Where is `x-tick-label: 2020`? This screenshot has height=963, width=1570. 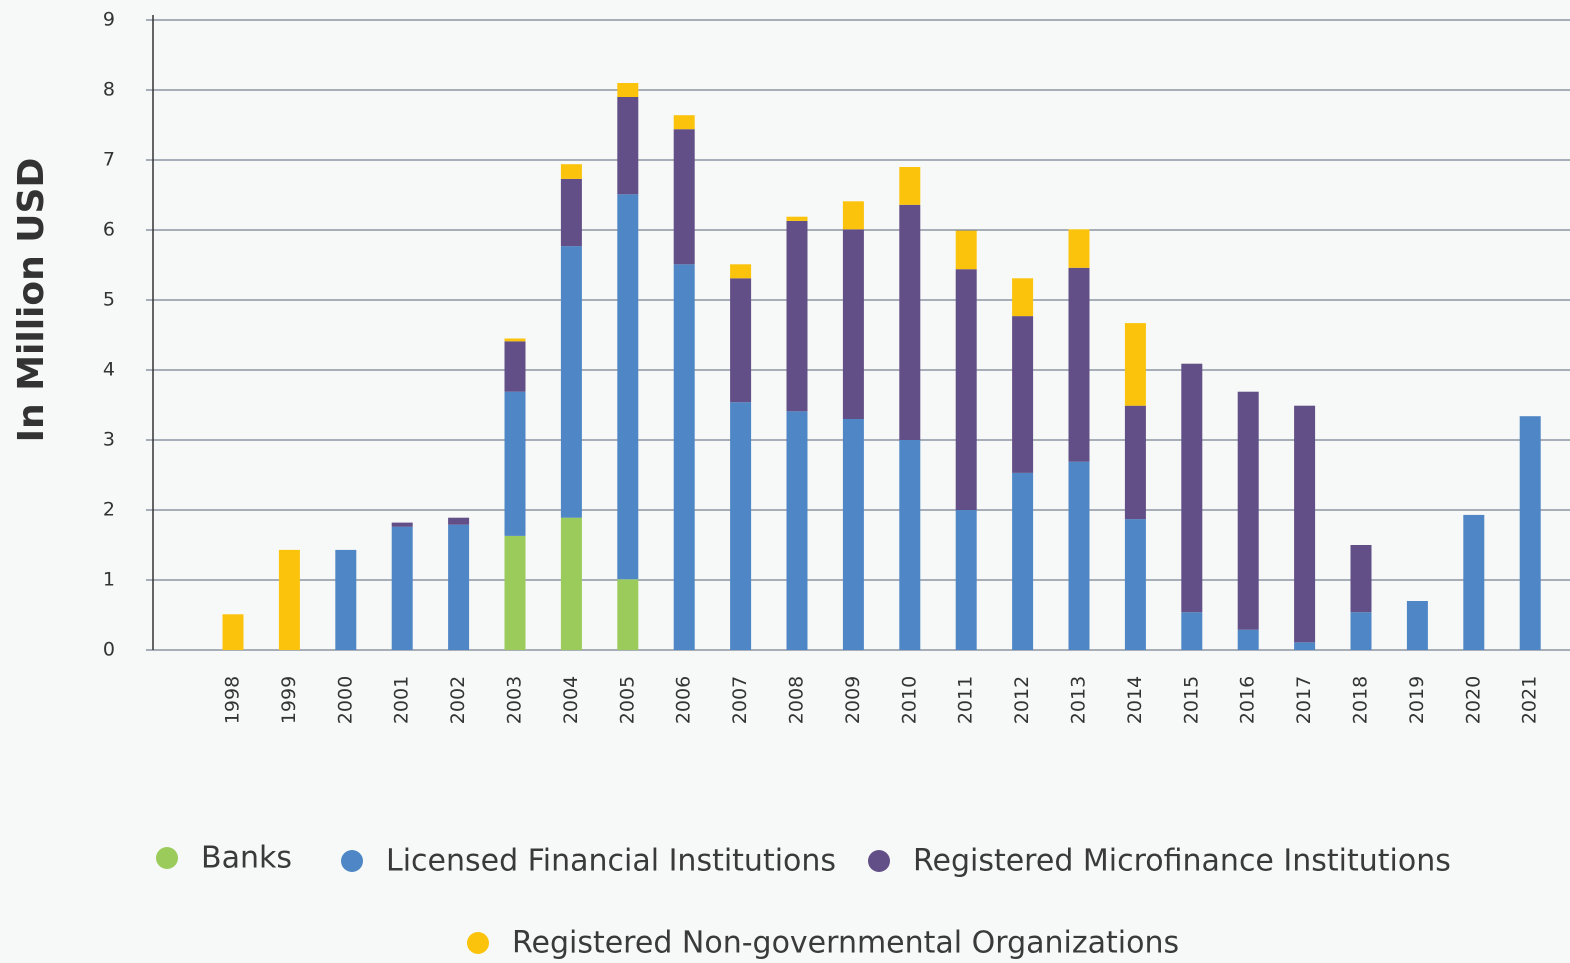
x-tick-label: 2020 is located at coordinates (1473, 700).